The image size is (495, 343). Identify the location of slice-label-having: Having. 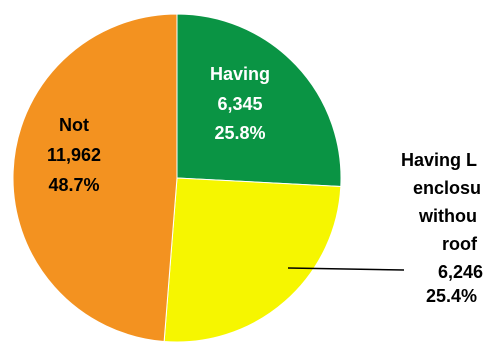
(240, 74).